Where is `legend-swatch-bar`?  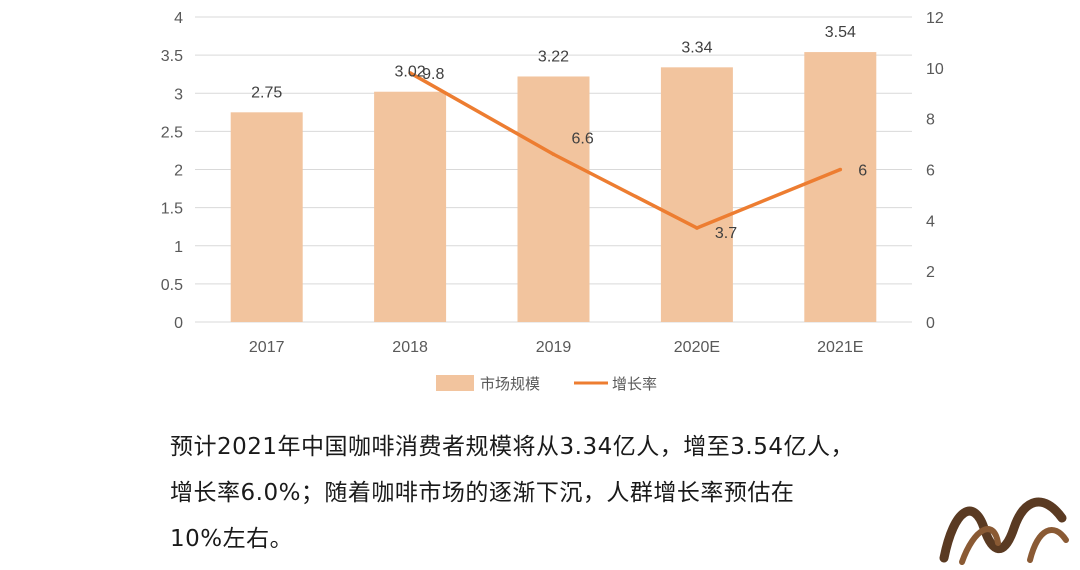 legend-swatch-bar is located at coordinates (455, 383).